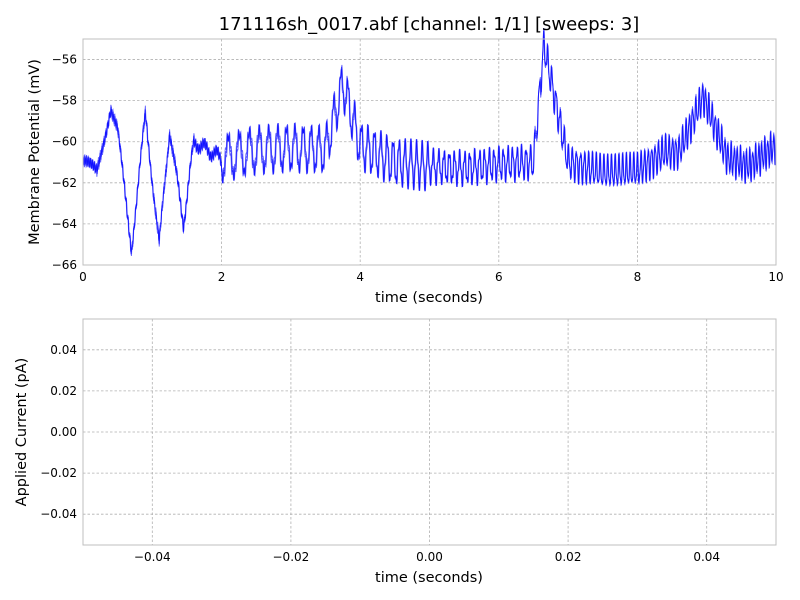 This screenshot has height=600, width=800. I want to click on y-tick-label: −56, so click(64, 60).